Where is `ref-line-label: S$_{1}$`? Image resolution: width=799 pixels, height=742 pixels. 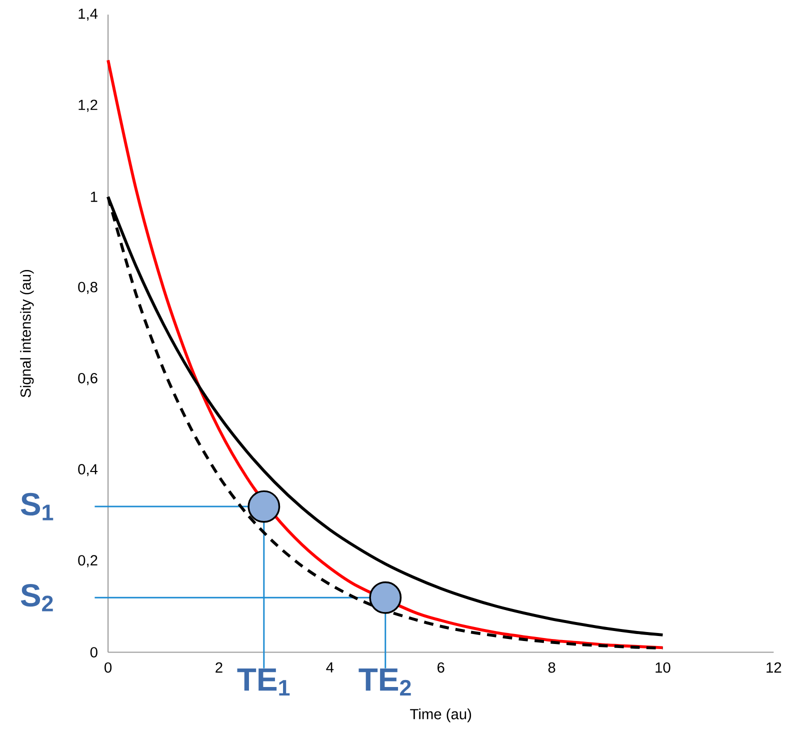 ref-line-label: S$_{1}$ is located at coordinates (37, 506).